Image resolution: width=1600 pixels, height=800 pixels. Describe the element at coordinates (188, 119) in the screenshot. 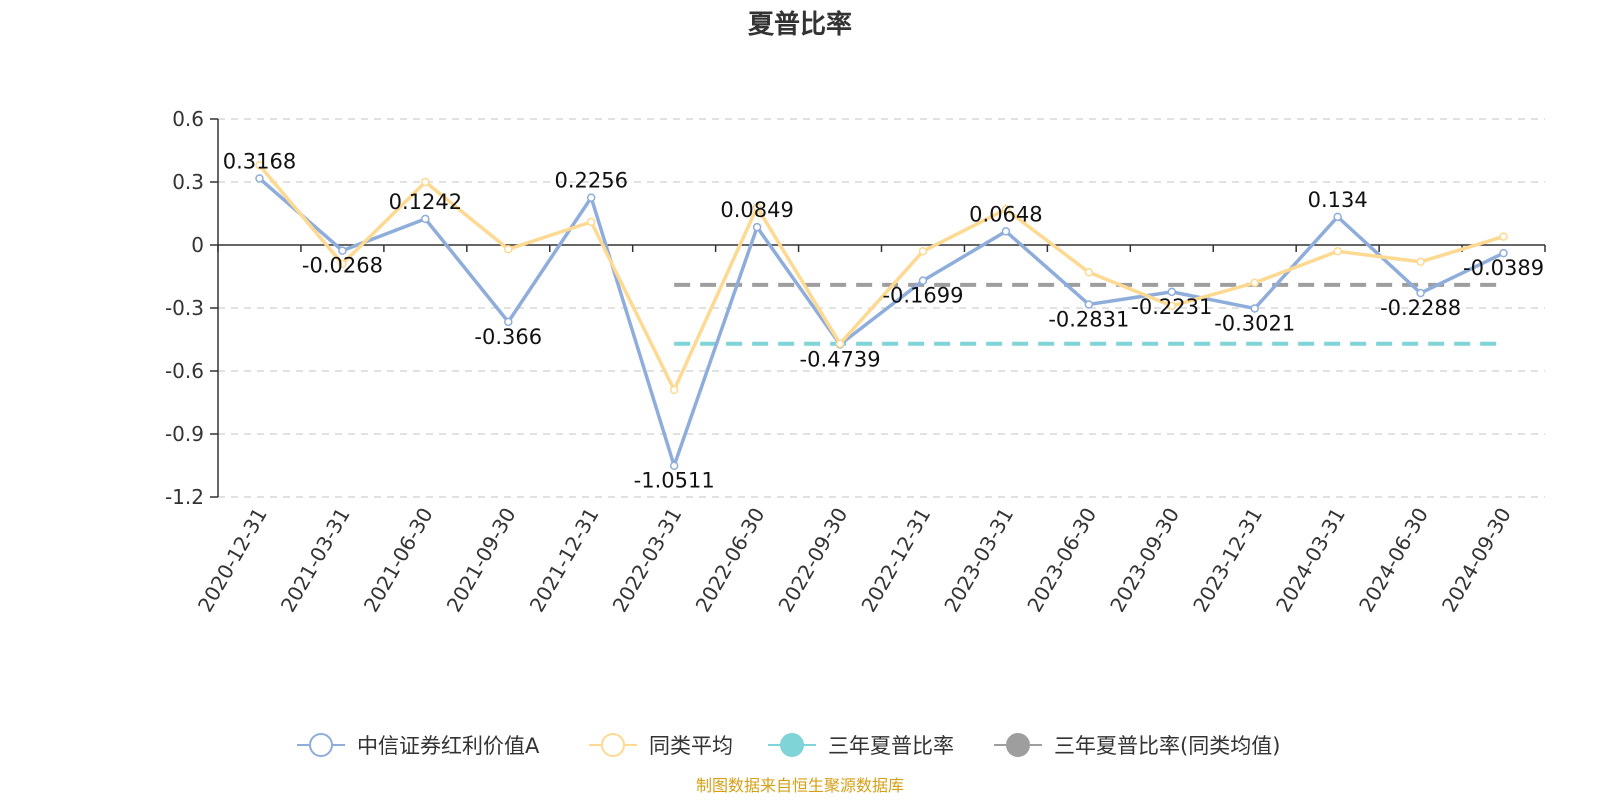

I see `y-tick-label: 0.6` at that location.